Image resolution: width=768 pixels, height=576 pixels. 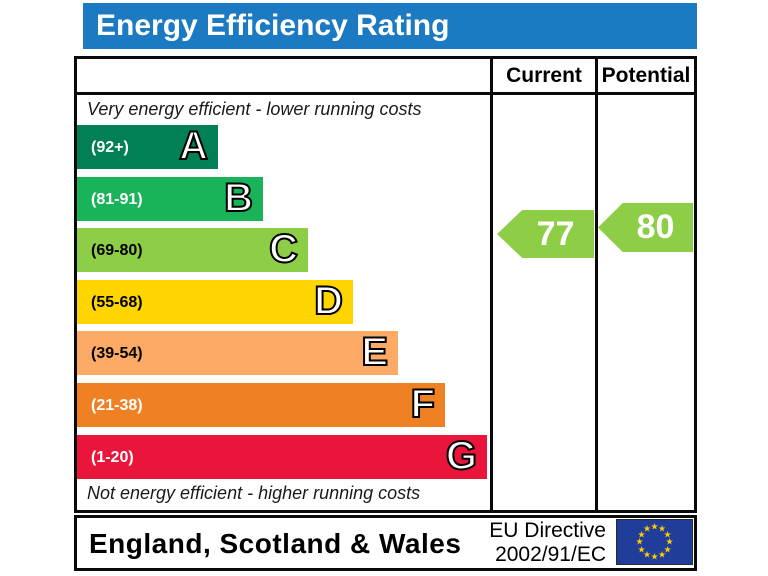 I want to click on band-g-letter: G, so click(x=461, y=456).